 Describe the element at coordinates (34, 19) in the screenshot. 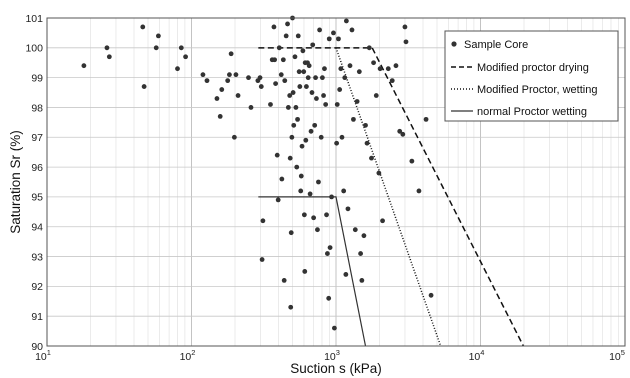

I see `y-tick-label: 101` at that location.